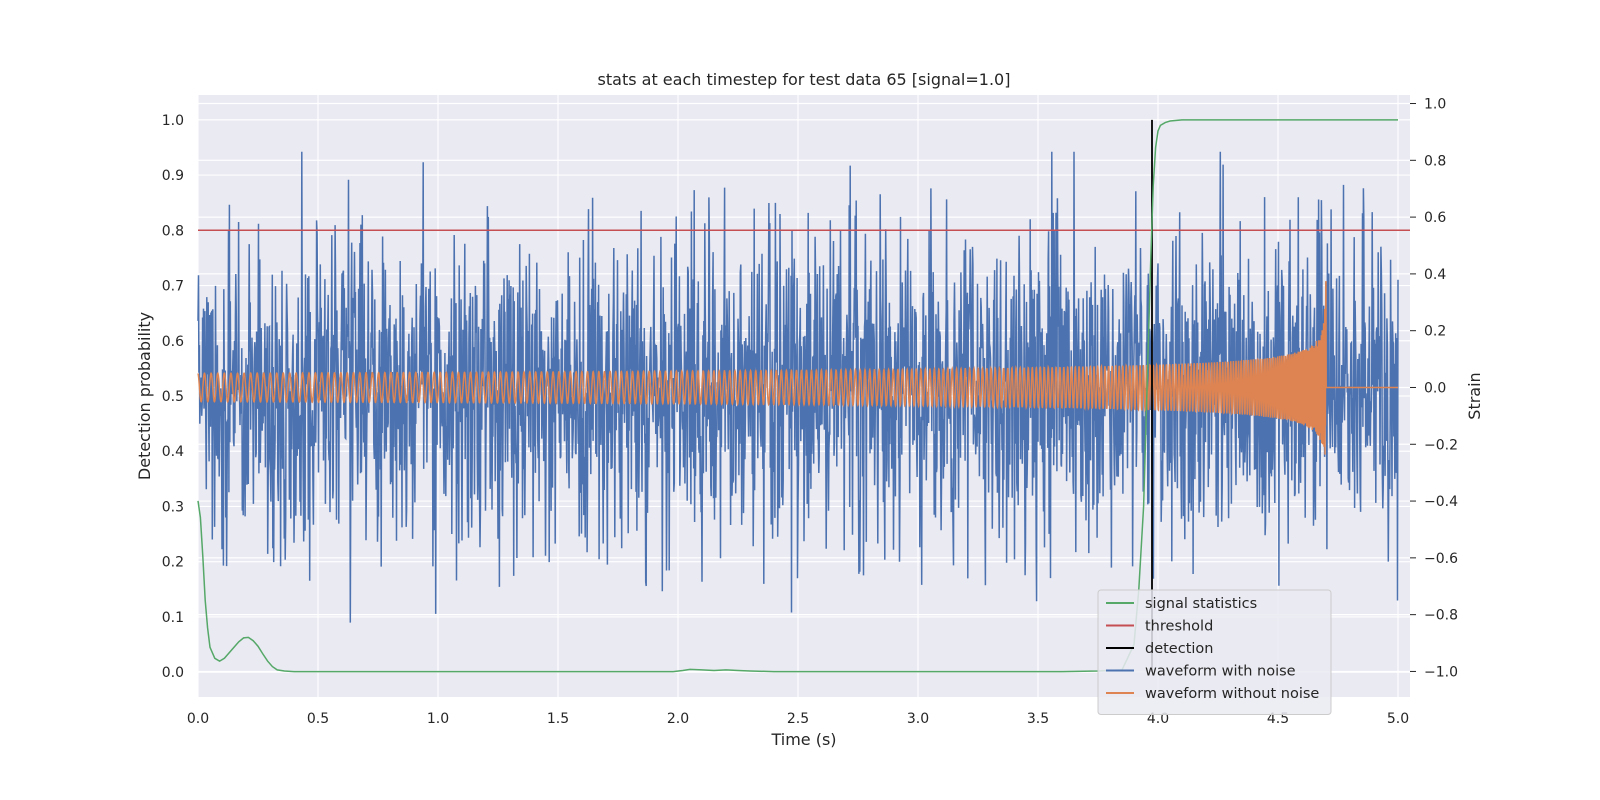 This screenshot has height=800, width=1600. I want to click on legend-label: waveform with noise, so click(1220, 672).